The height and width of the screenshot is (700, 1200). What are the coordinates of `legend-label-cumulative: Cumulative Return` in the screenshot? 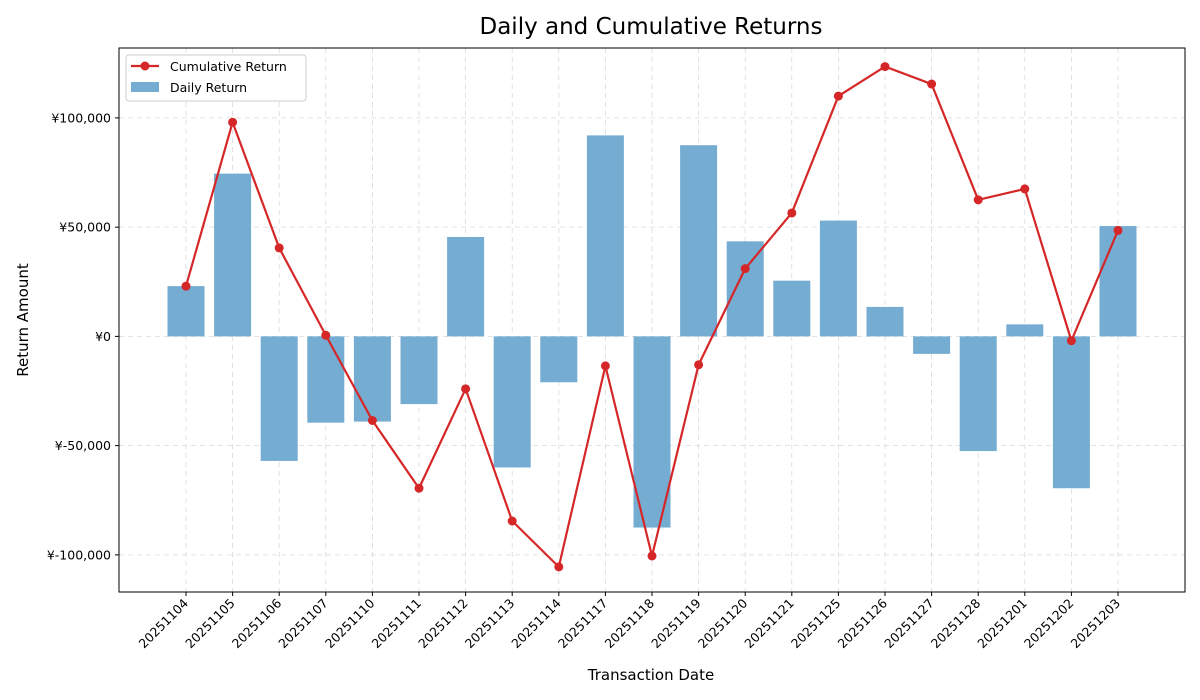 It's located at (228, 66).